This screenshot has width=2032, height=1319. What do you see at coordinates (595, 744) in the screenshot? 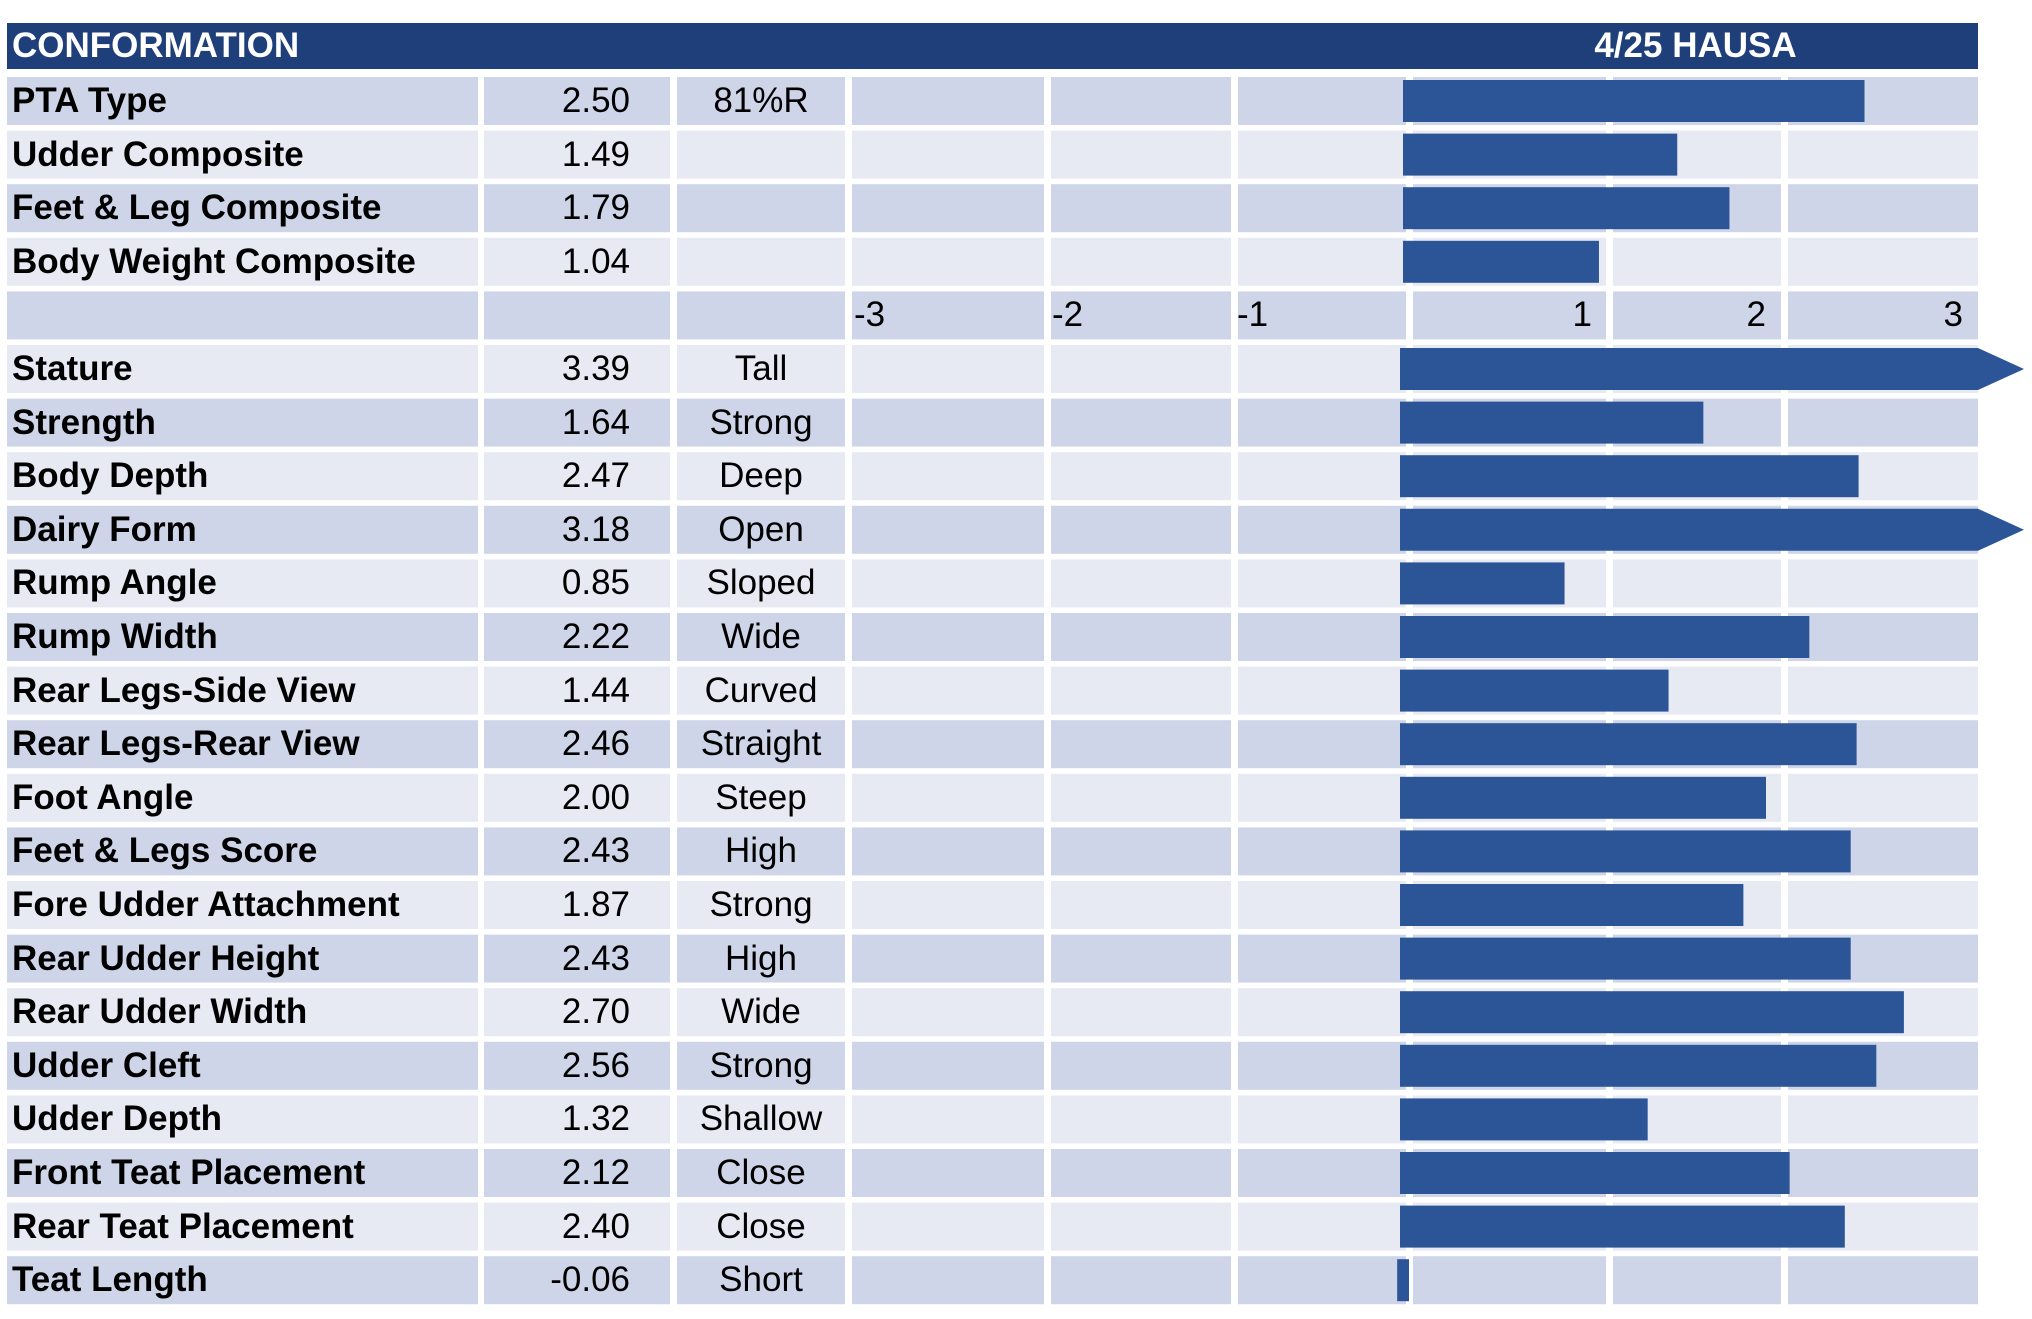
I see `trait-value: 2.46` at bounding box center [595, 744].